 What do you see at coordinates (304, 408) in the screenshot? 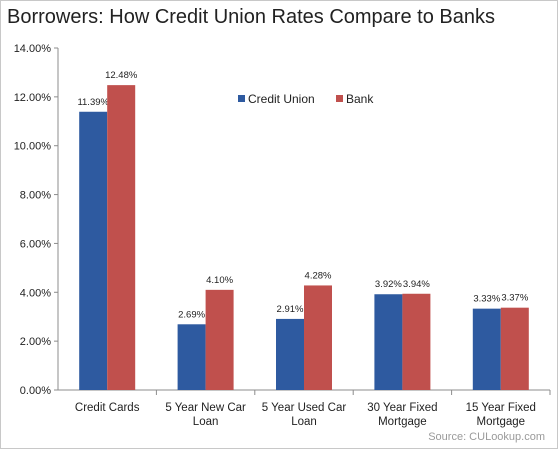
I see `x-tick-label: 5 Year Used Car` at bounding box center [304, 408].